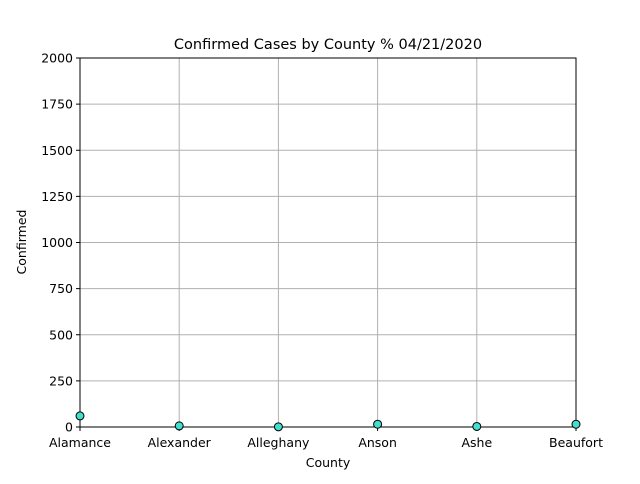 The image size is (640, 484). Describe the element at coordinates (57, 150) in the screenshot. I see `y-tick-label: 1500` at that location.